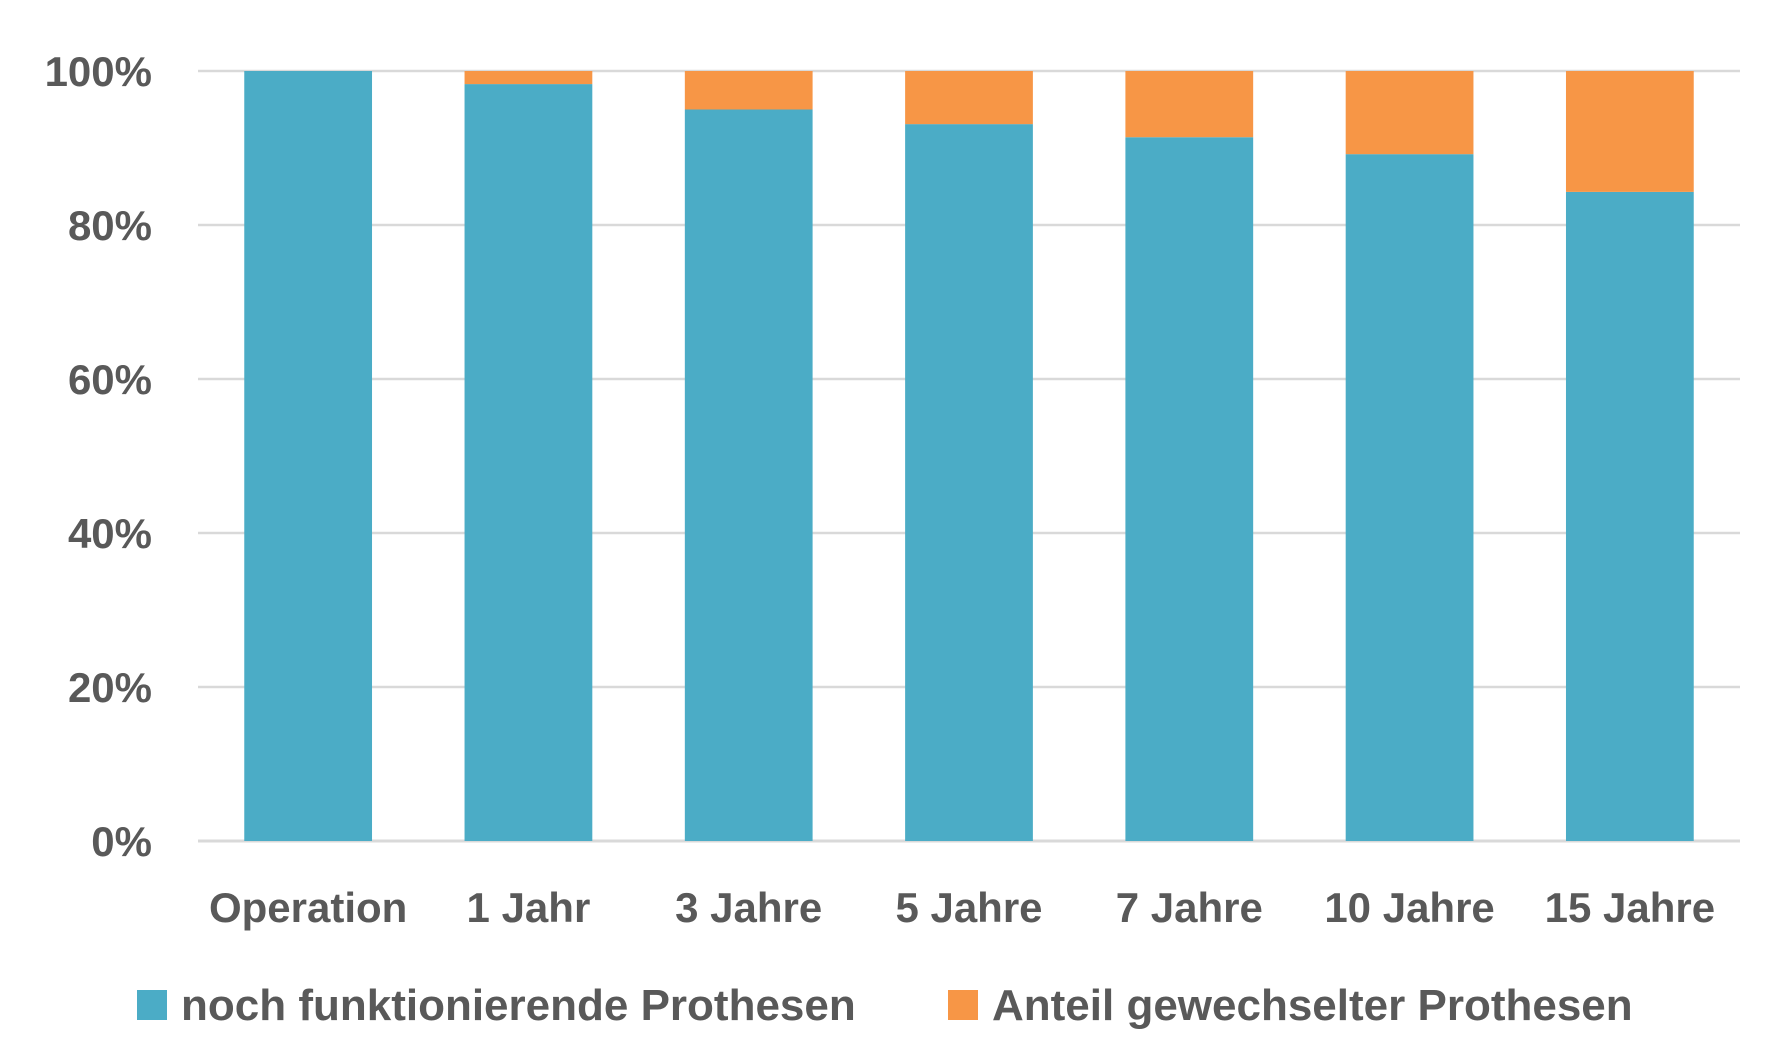 Image resolution: width=1767 pixels, height=1043 pixels. I want to click on legend-label: noch funktionierende Prothesen, so click(518, 1005).